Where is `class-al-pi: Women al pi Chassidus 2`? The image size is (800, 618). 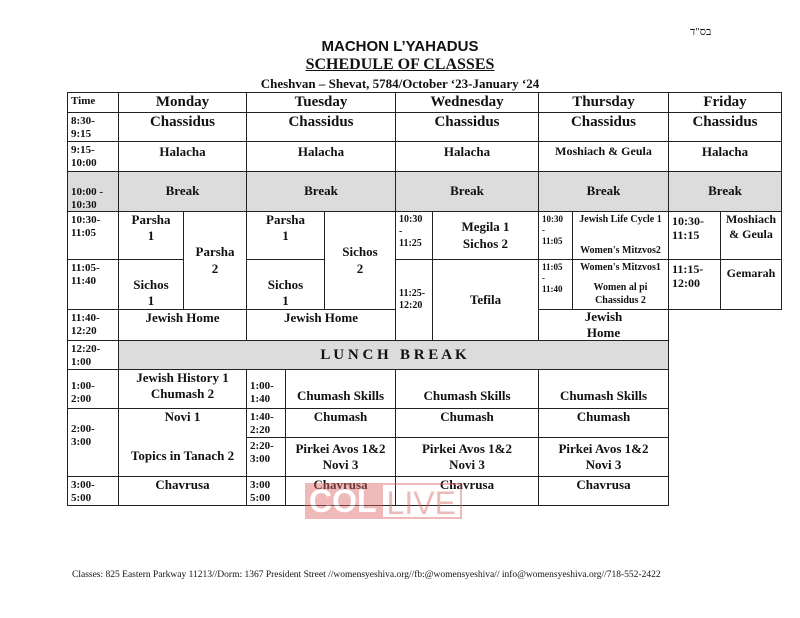
class-al-pi: Women al pi Chassidus 2 is located at coordinates (620, 294).